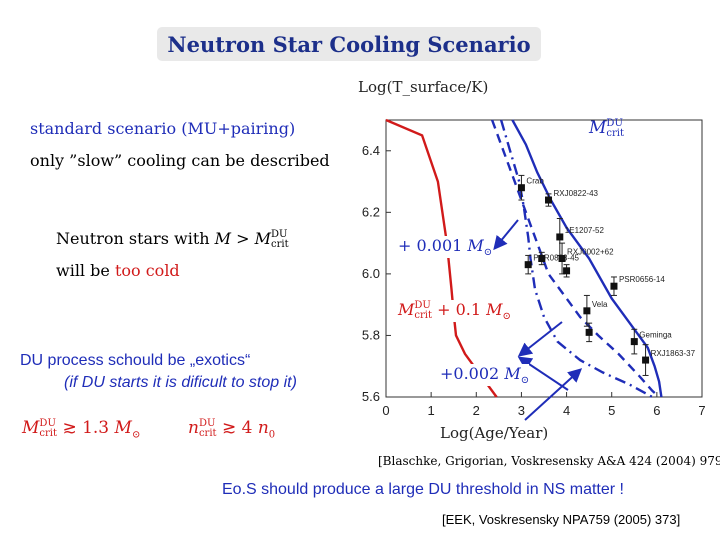 This screenshot has width=720, height=540. I want to click on ann-0001-prefix: + 0.001, so click(430, 245).